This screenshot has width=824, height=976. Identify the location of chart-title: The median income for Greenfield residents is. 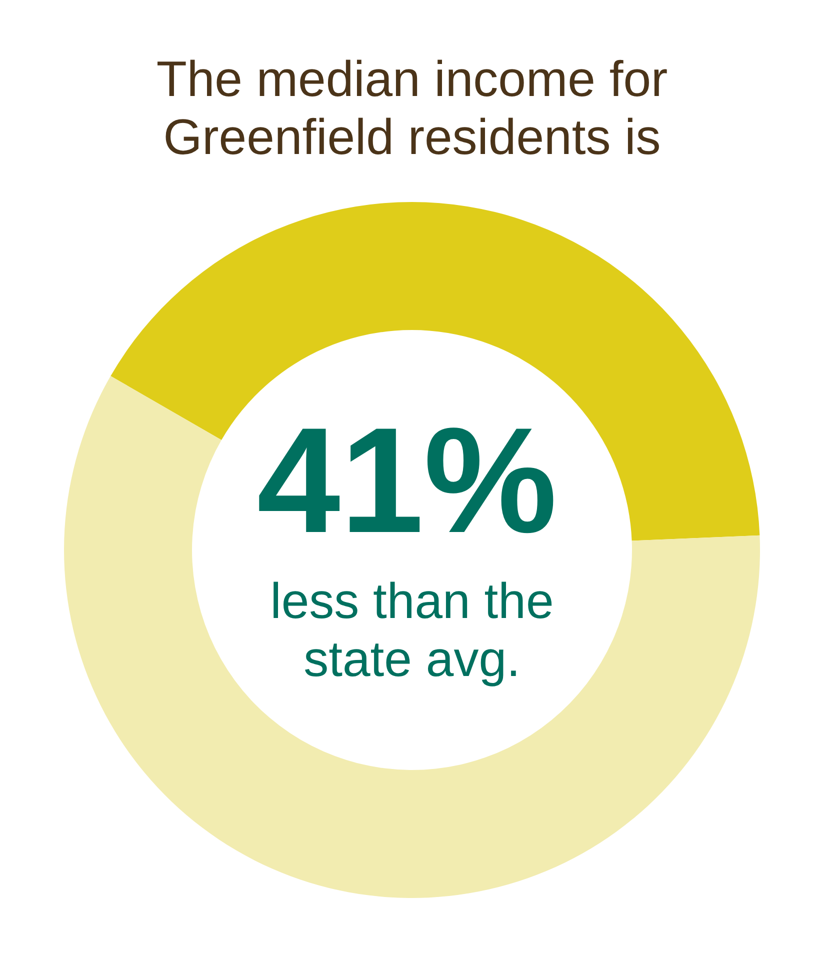
(412, 108).